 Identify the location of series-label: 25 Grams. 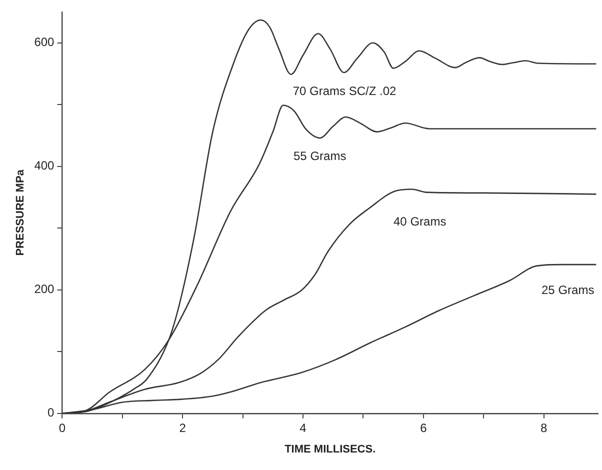
(568, 289).